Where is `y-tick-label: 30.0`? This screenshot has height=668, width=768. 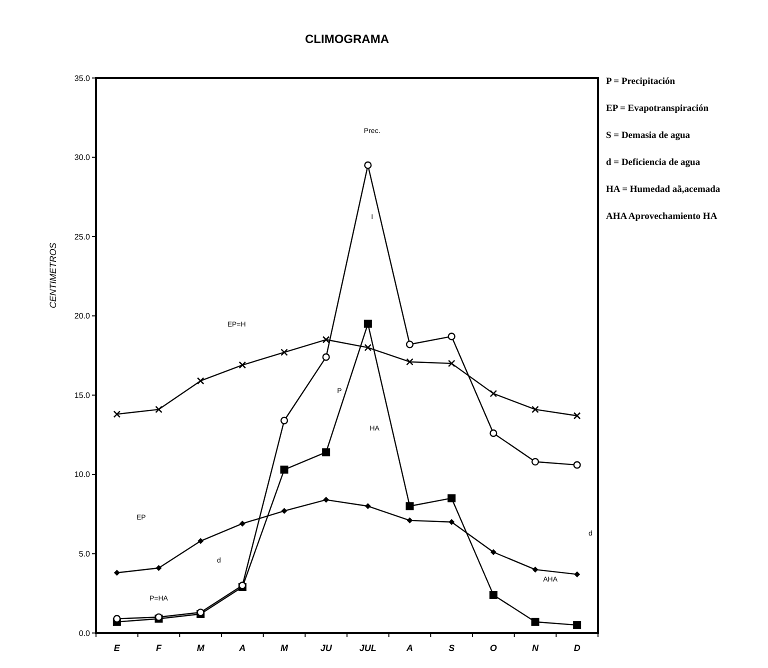
y-tick-label: 30.0 is located at coordinates (82, 157).